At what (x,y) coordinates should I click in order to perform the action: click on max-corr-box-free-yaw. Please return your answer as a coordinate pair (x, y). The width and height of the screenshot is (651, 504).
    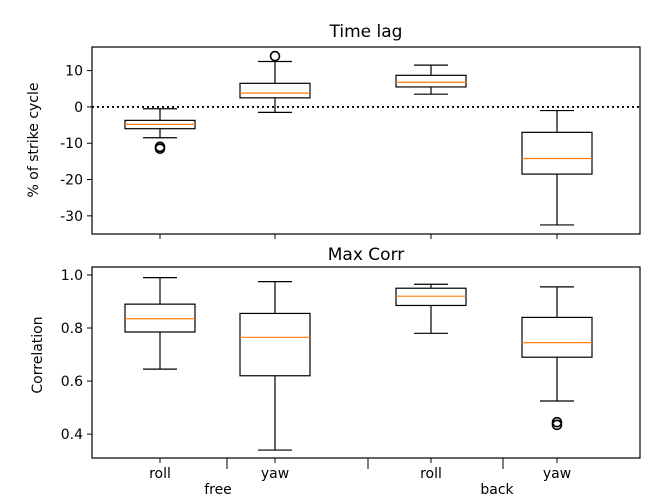
    Looking at the image, I should click on (275, 365).